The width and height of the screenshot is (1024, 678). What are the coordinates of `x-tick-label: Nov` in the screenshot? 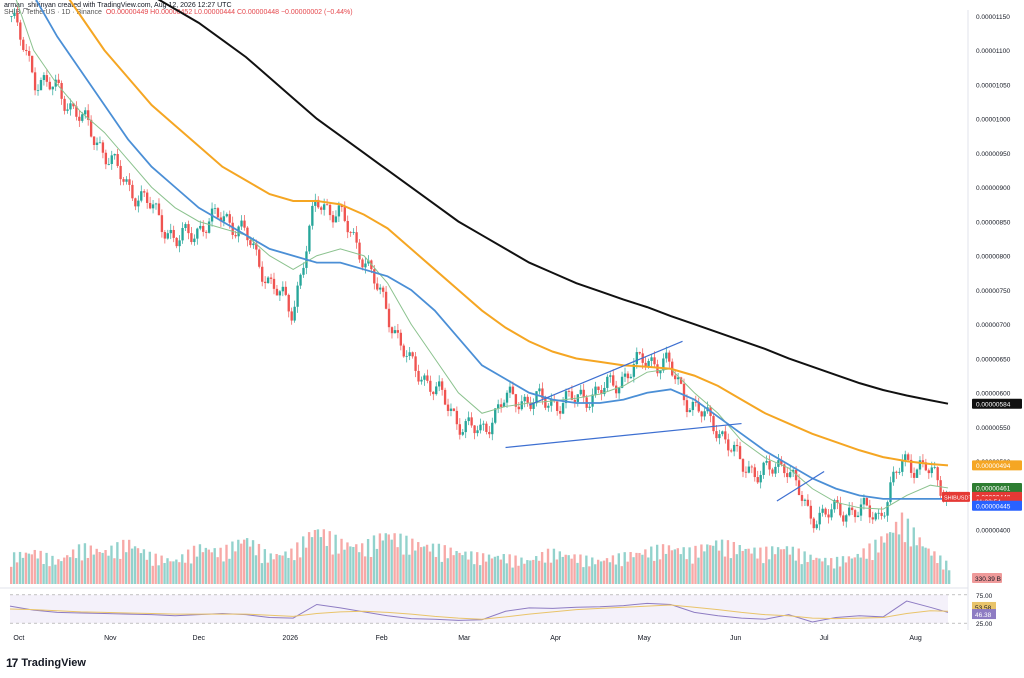 It's located at (110, 638).